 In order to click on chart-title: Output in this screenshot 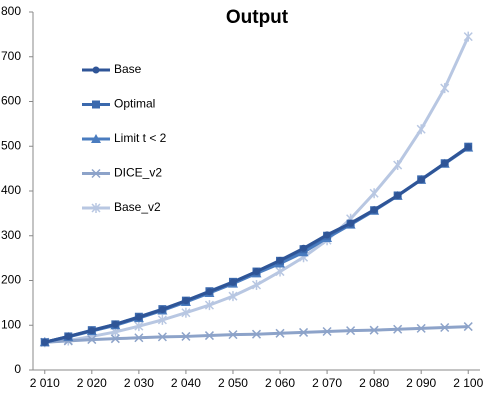, I will do `click(257, 17)`.